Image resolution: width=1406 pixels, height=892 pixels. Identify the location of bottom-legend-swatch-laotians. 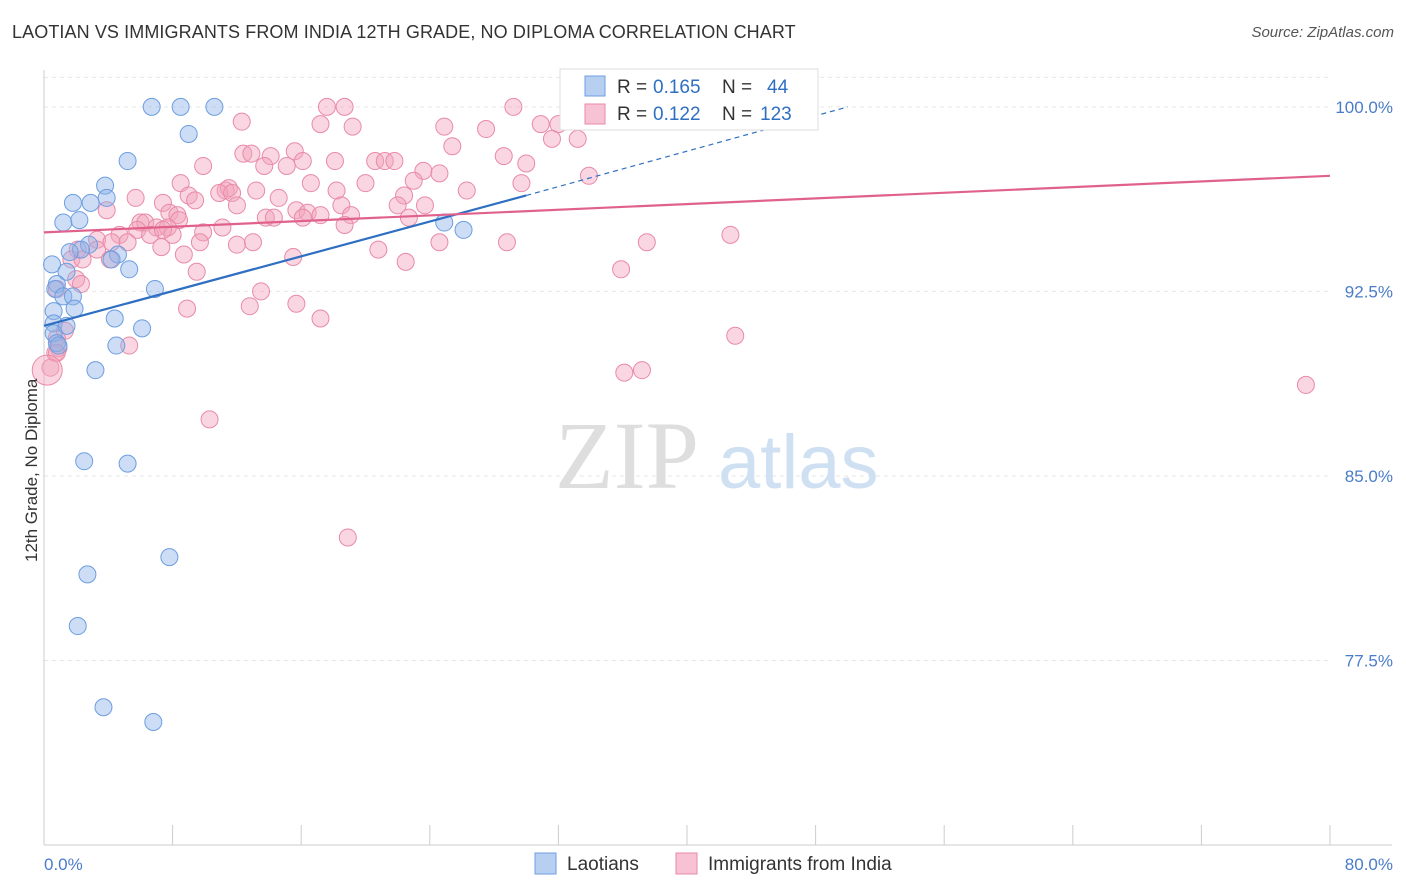
(545, 863).